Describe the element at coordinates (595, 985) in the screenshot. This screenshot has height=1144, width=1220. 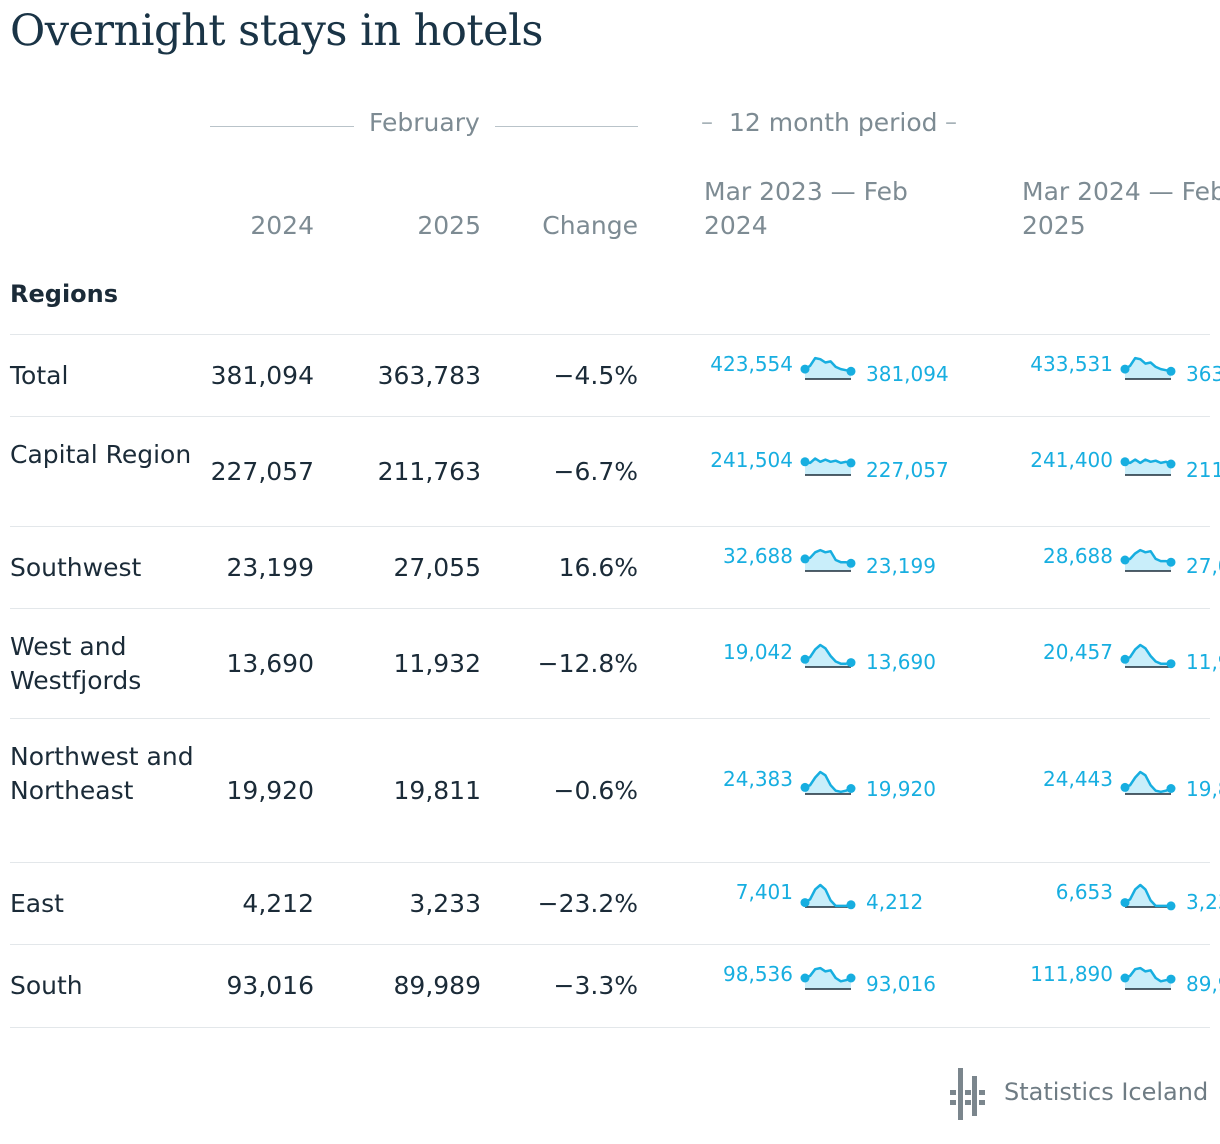
I see `change-percent: −3.3%` at that location.